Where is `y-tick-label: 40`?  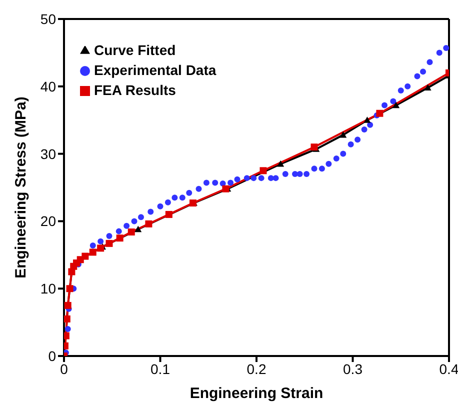 y-tick-label: 40 is located at coordinates (48, 86).